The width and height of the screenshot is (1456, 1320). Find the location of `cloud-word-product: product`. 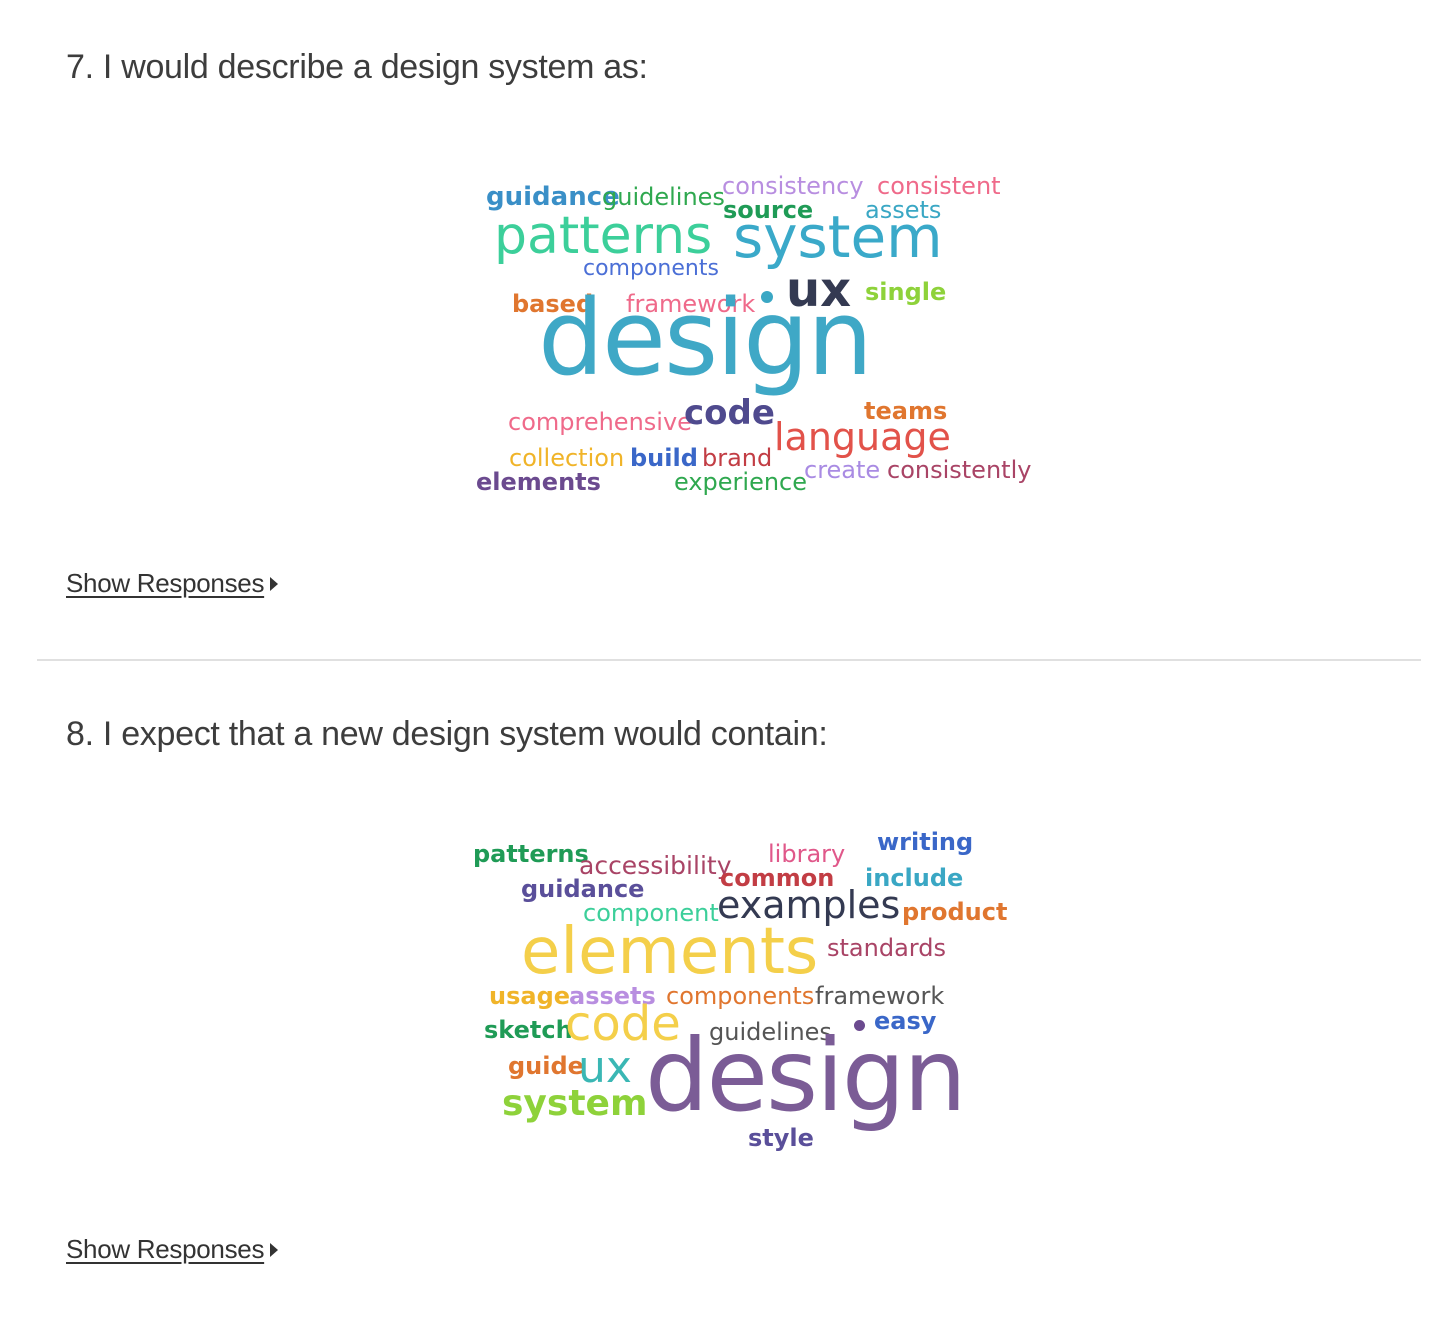

cloud-word-product: product is located at coordinates (955, 912).